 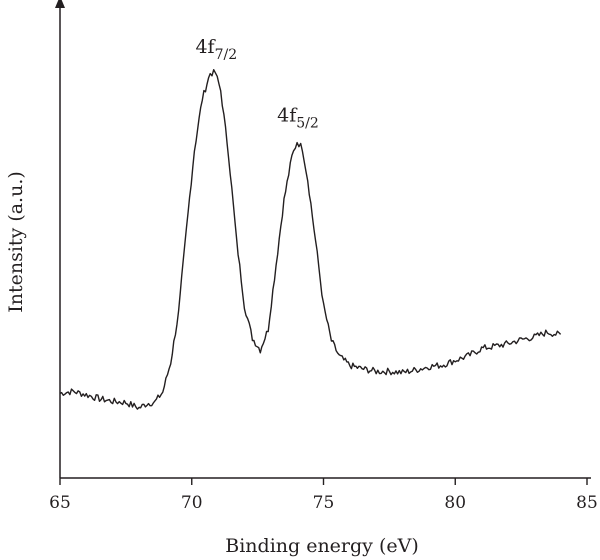 I want to click on peak-label-1: 4f5/2, so click(x=298, y=118).